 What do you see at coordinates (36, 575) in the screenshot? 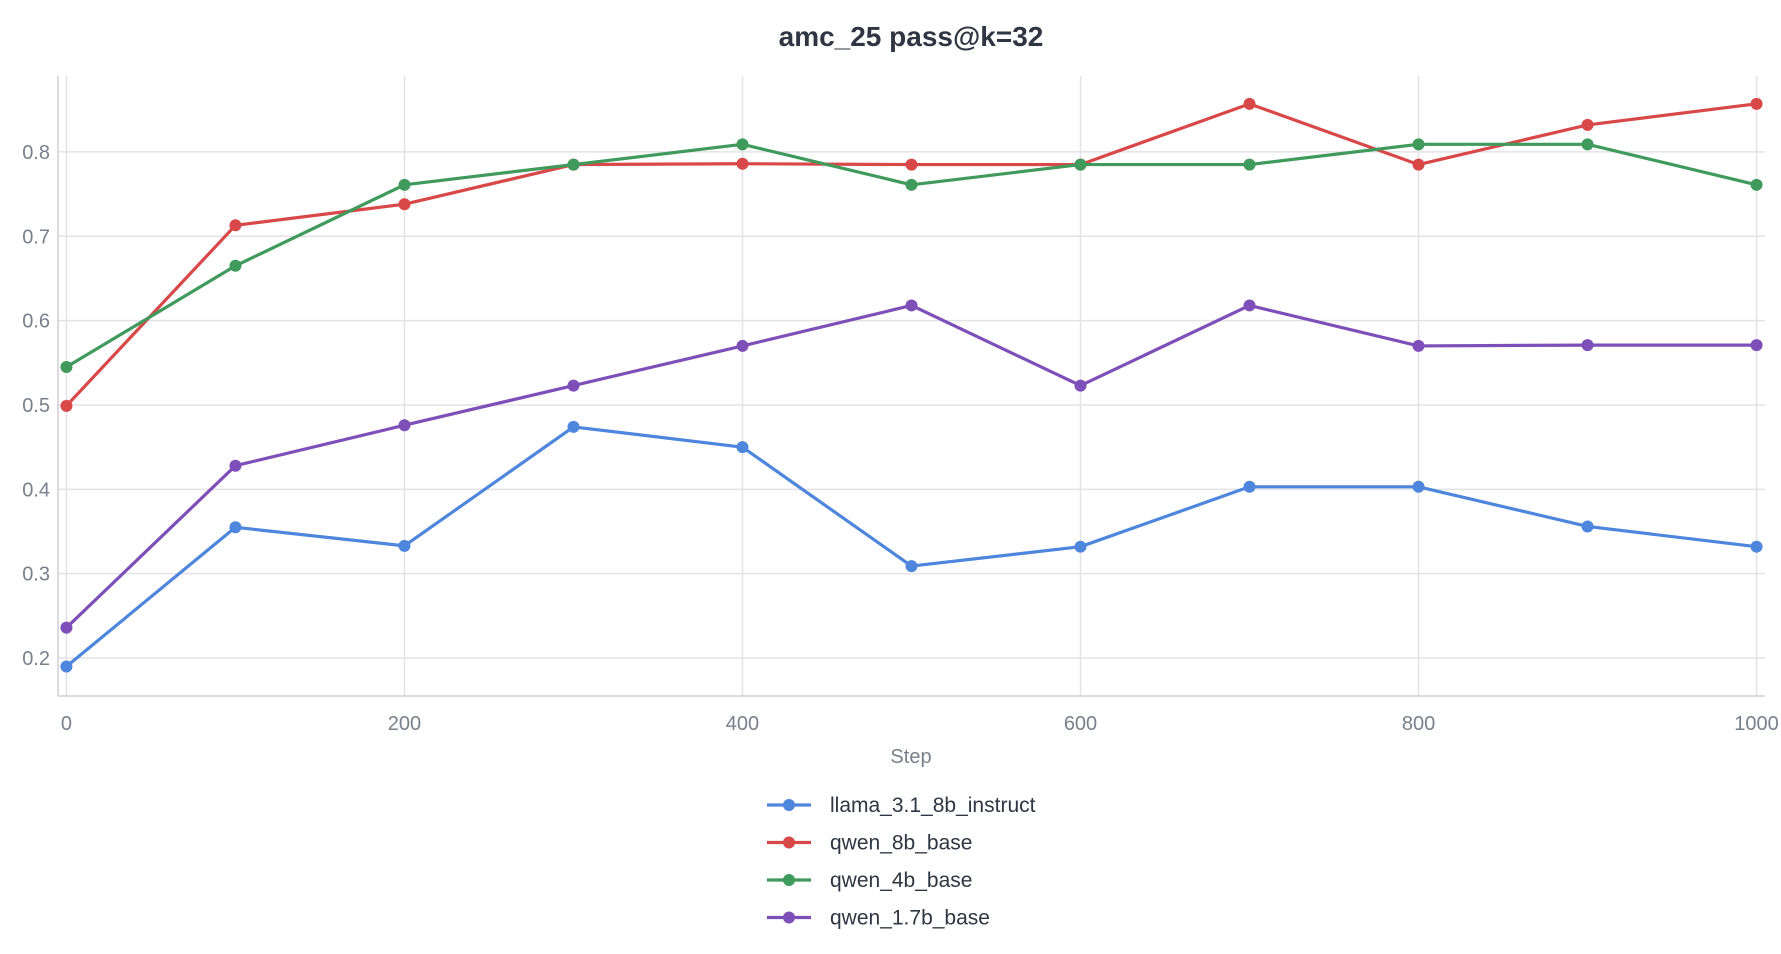
I see `y-tick-label: 0.3` at bounding box center [36, 575].